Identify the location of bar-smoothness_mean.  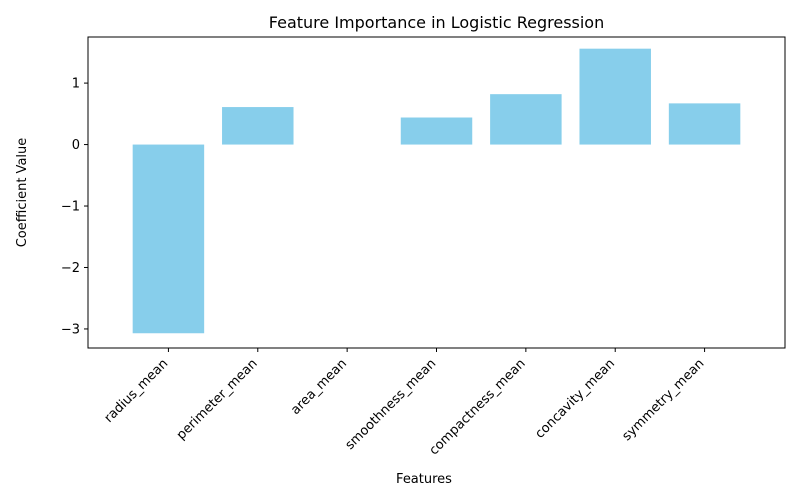
(436, 131).